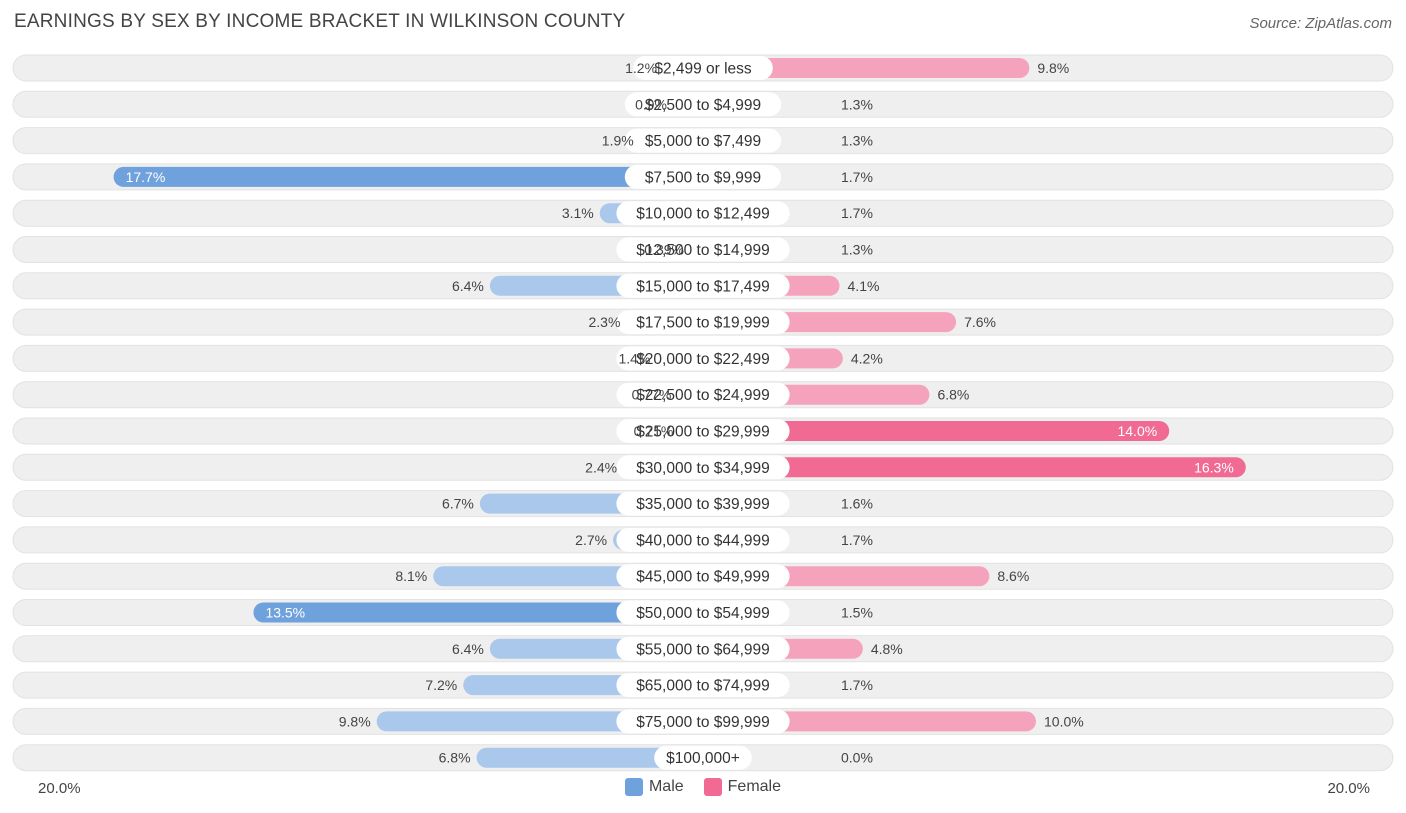  What do you see at coordinates (1348, 788) in the screenshot?
I see `axis-right-label: 20.0%` at bounding box center [1348, 788].